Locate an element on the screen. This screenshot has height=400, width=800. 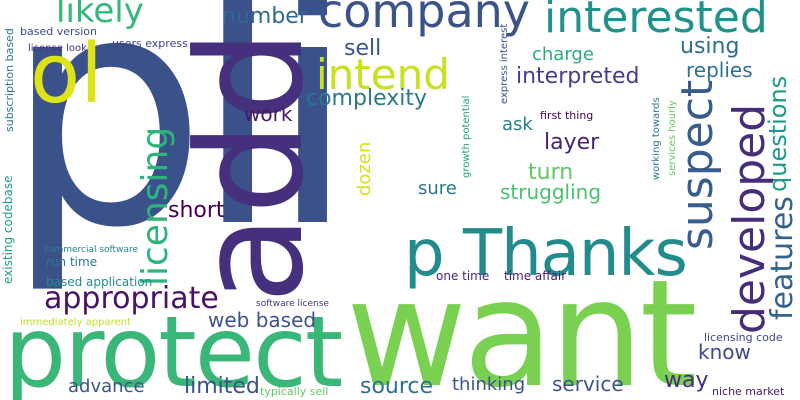
word-sell: sell is located at coordinates (363, 48).